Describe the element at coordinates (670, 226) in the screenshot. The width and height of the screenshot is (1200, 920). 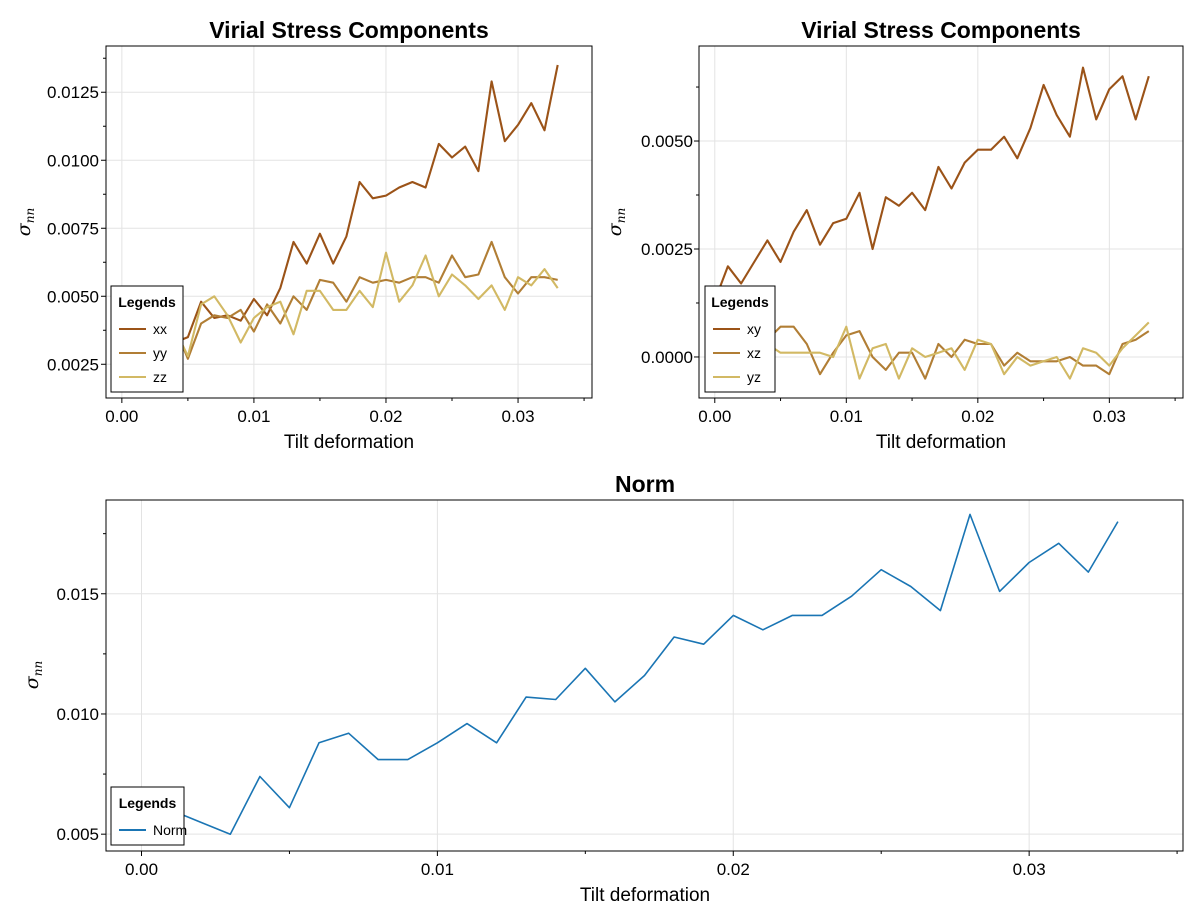
I see `y-ticks: 0.0000 0.0025 0.0050` at that location.